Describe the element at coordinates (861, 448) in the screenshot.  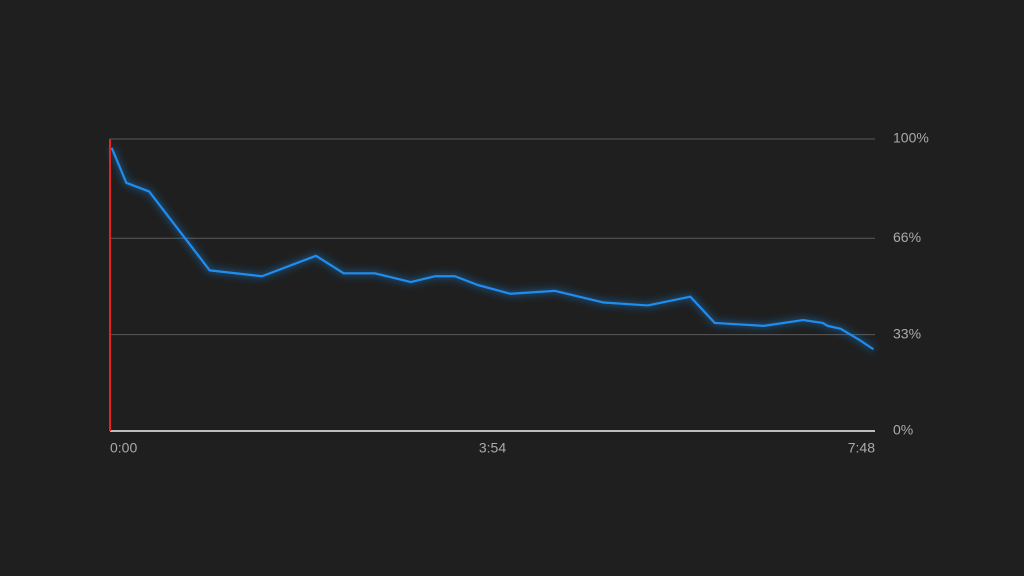
I see `x-tick-label: 7:48` at that location.